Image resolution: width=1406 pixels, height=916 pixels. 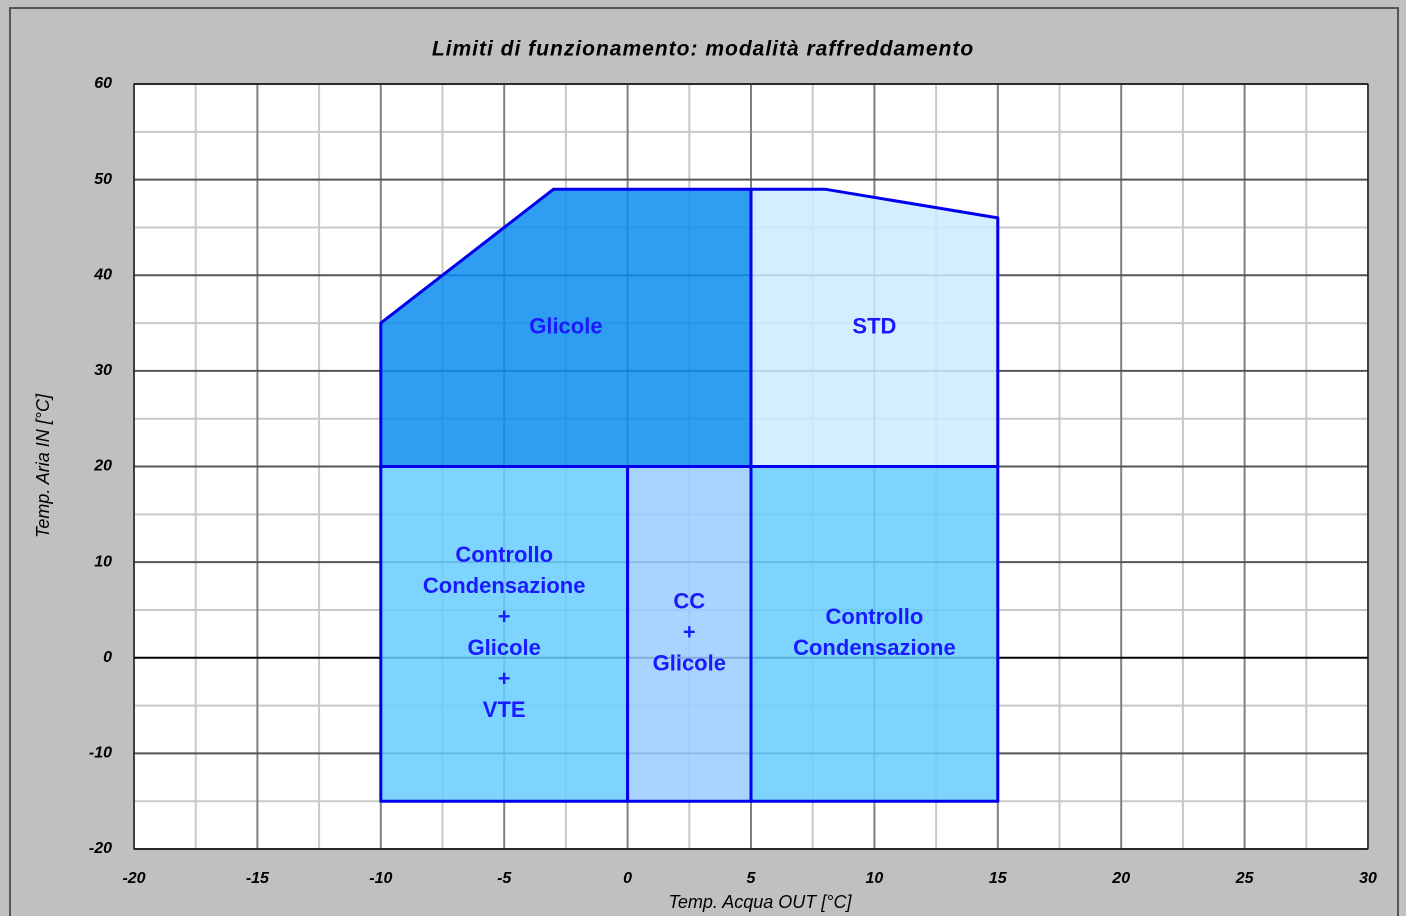 What do you see at coordinates (752, 878) in the screenshot?
I see `x-tick-label: 5` at bounding box center [752, 878].